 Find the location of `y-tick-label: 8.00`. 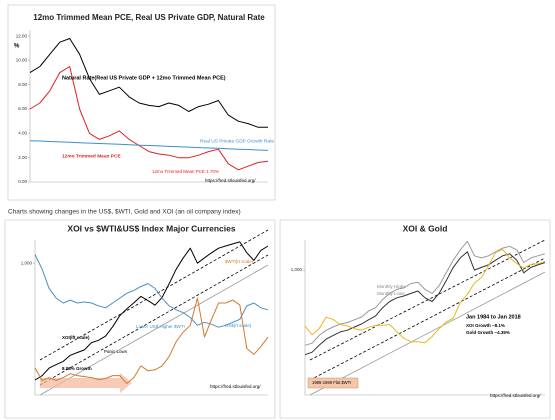

y-tick-label: 8.00 is located at coordinates (22, 84).